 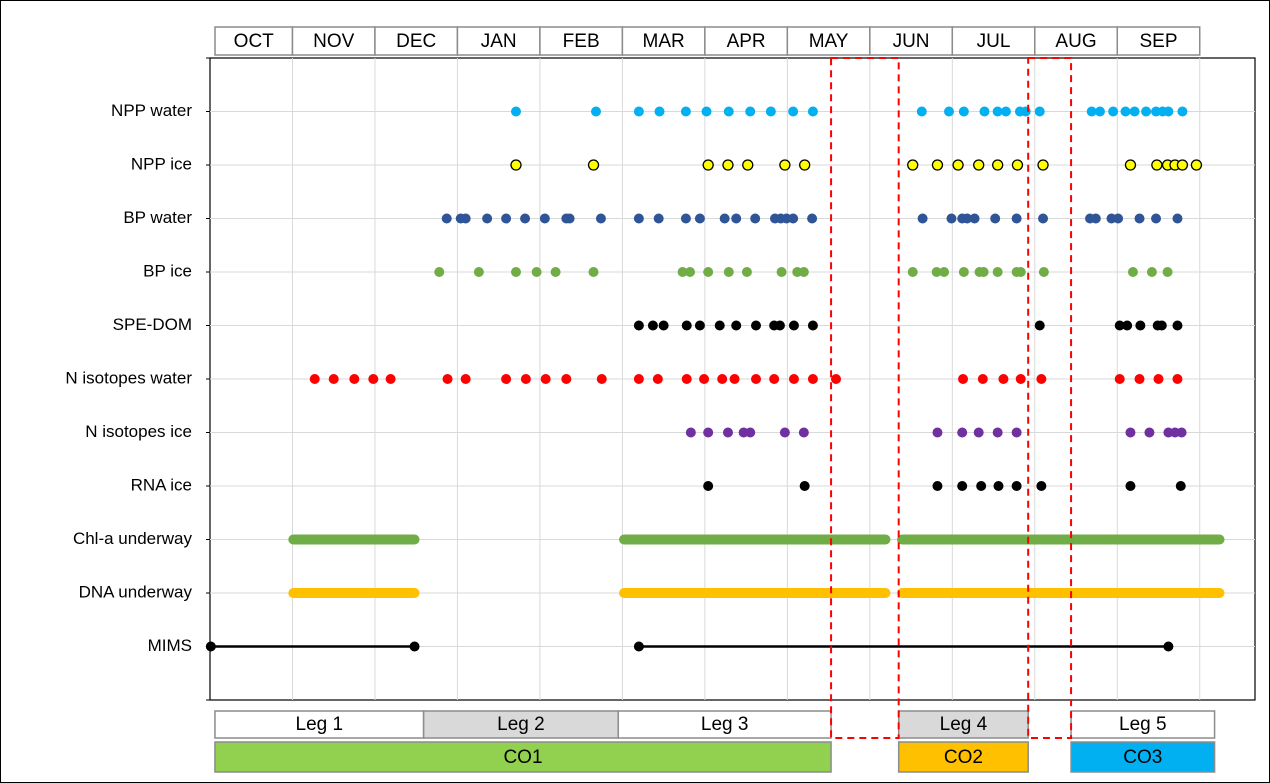 What do you see at coordinates (133, 538) in the screenshot?
I see `row-label: Chl-a underway` at bounding box center [133, 538].